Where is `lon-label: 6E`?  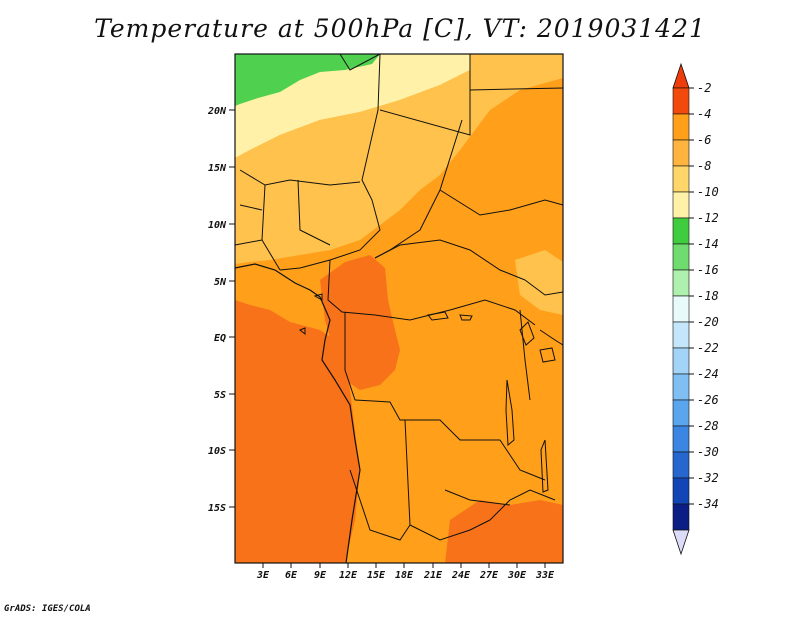
lon-label: 6E is located at coordinates (291, 575).